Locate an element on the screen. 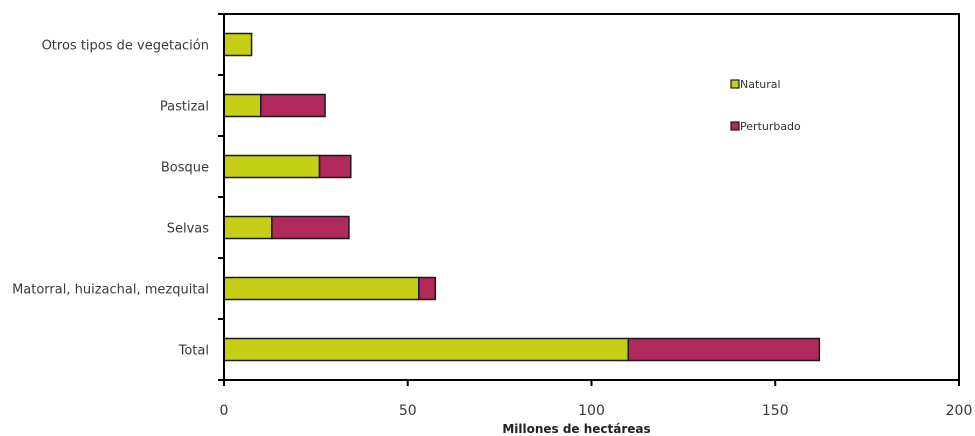  category-label: Bosque is located at coordinates (185, 168).